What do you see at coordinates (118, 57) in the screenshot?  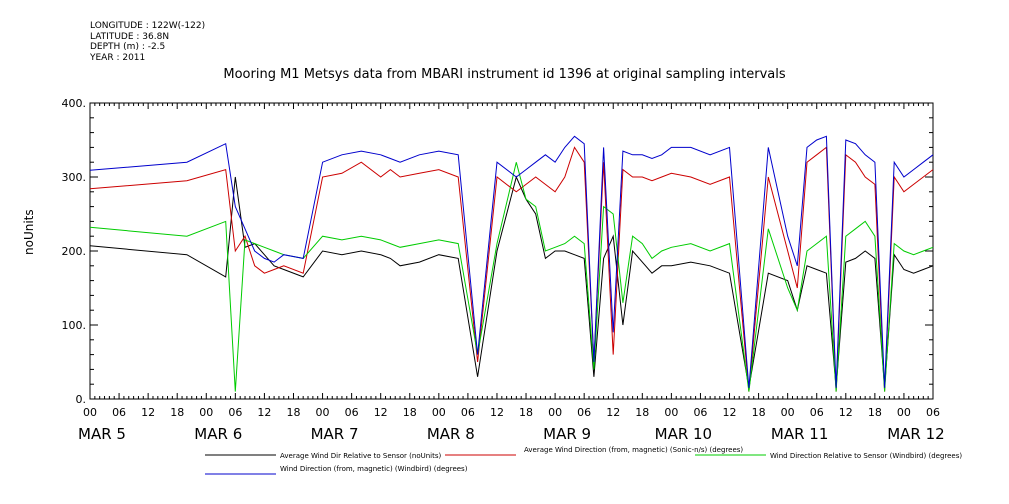 I see `year-text: YEAR : 2011` at bounding box center [118, 57].